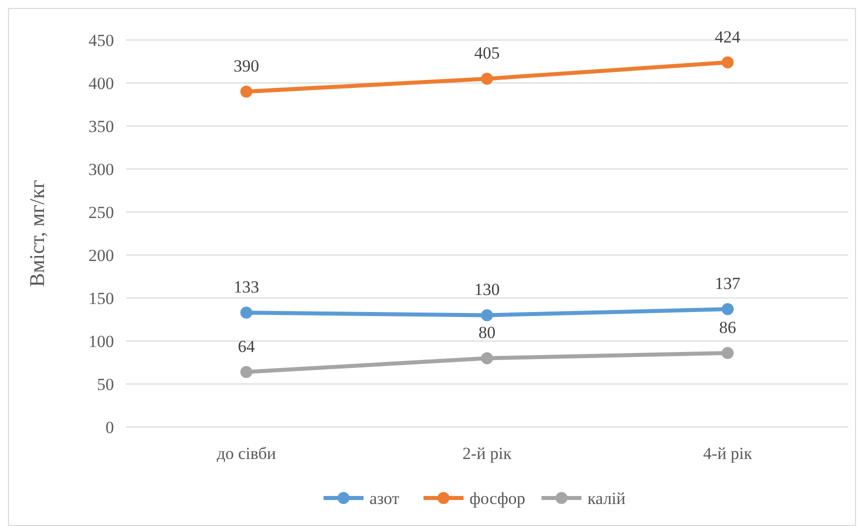  Describe the element at coordinates (607, 498) in the screenshot. I see `legend-label: калій` at that location.